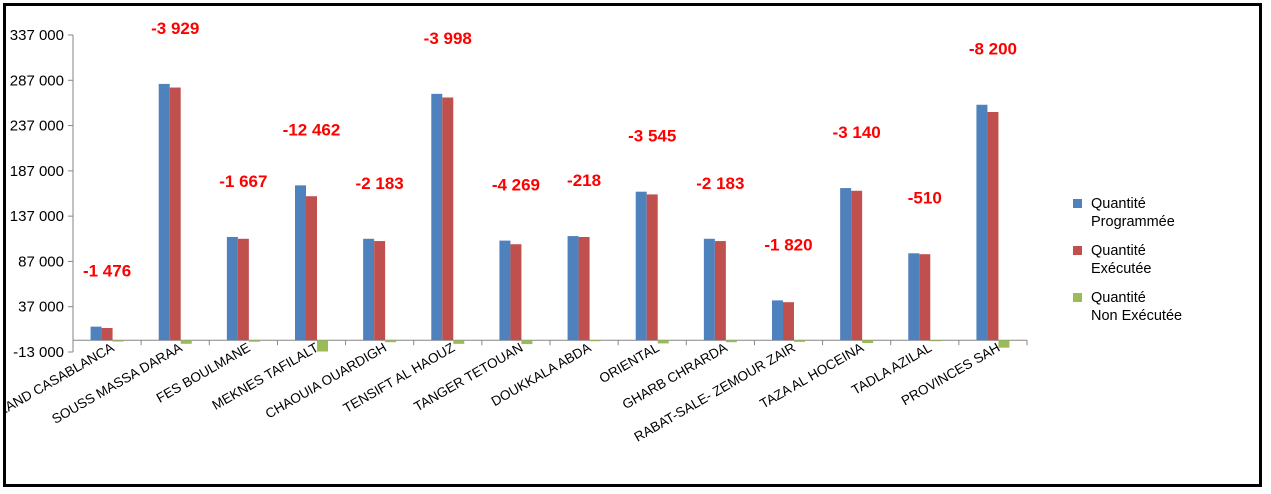  What do you see at coordinates (1121, 269) in the screenshot?
I see `legend-label: Exécutée` at bounding box center [1121, 269].